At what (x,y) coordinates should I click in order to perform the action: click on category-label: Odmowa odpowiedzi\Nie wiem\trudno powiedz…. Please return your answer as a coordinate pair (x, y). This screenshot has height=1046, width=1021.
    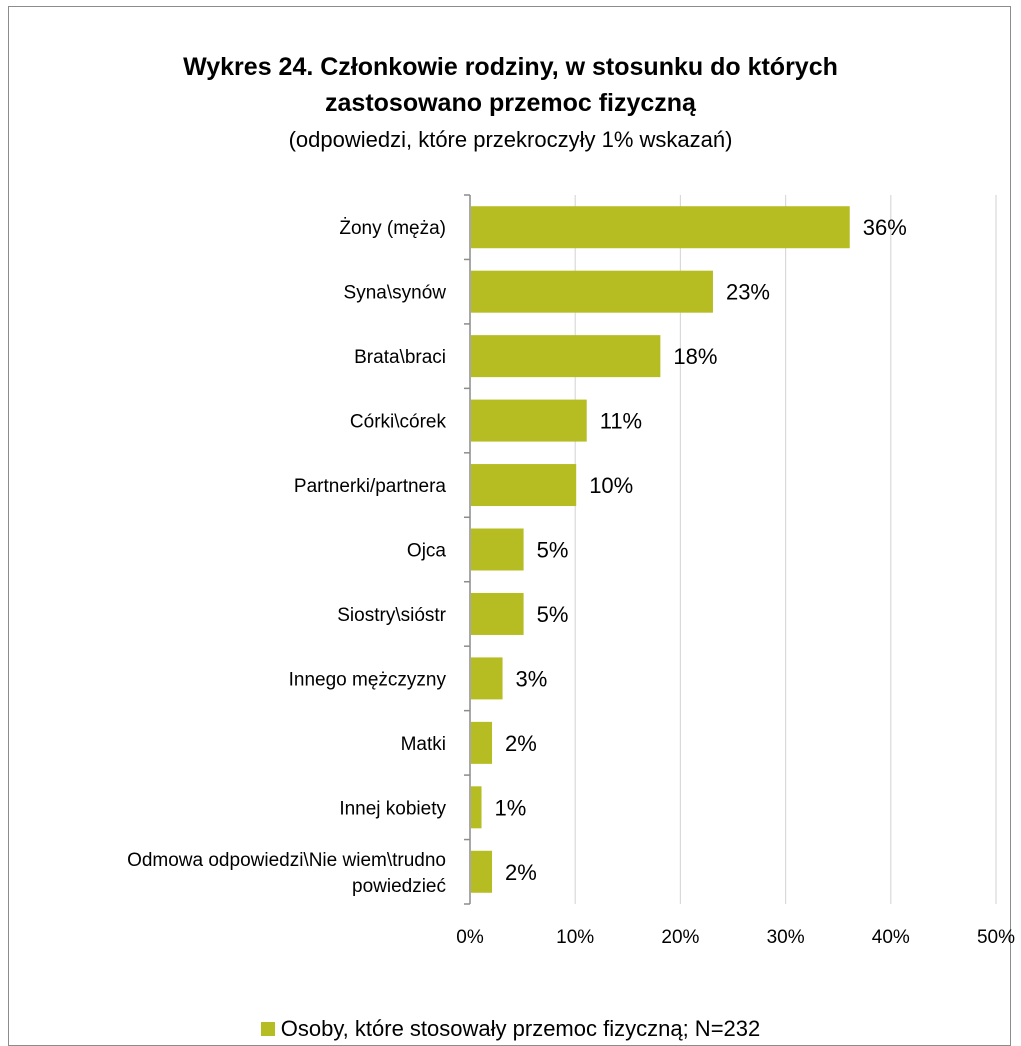
    Looking at the image, I should click on (286, 873).